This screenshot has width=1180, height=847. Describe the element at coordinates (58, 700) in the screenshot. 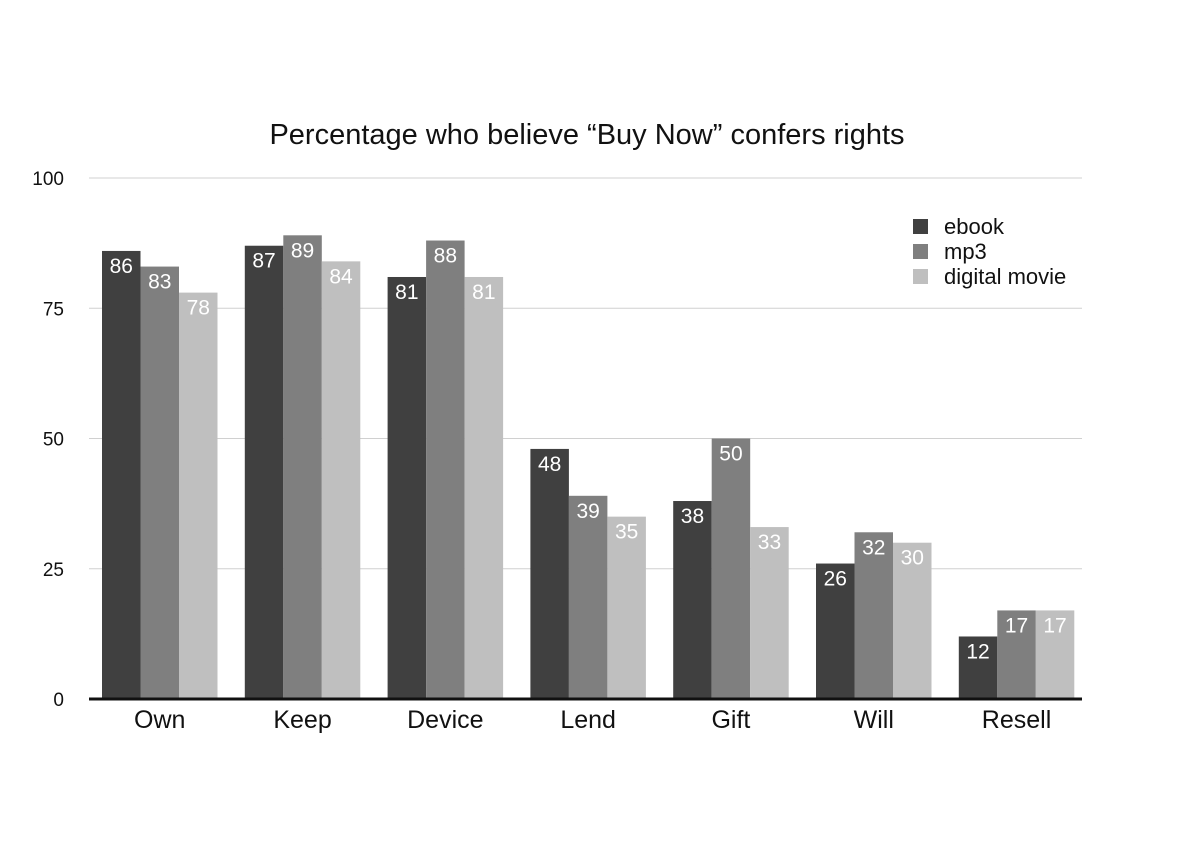

I see `y-tick-label: 0` at that location.